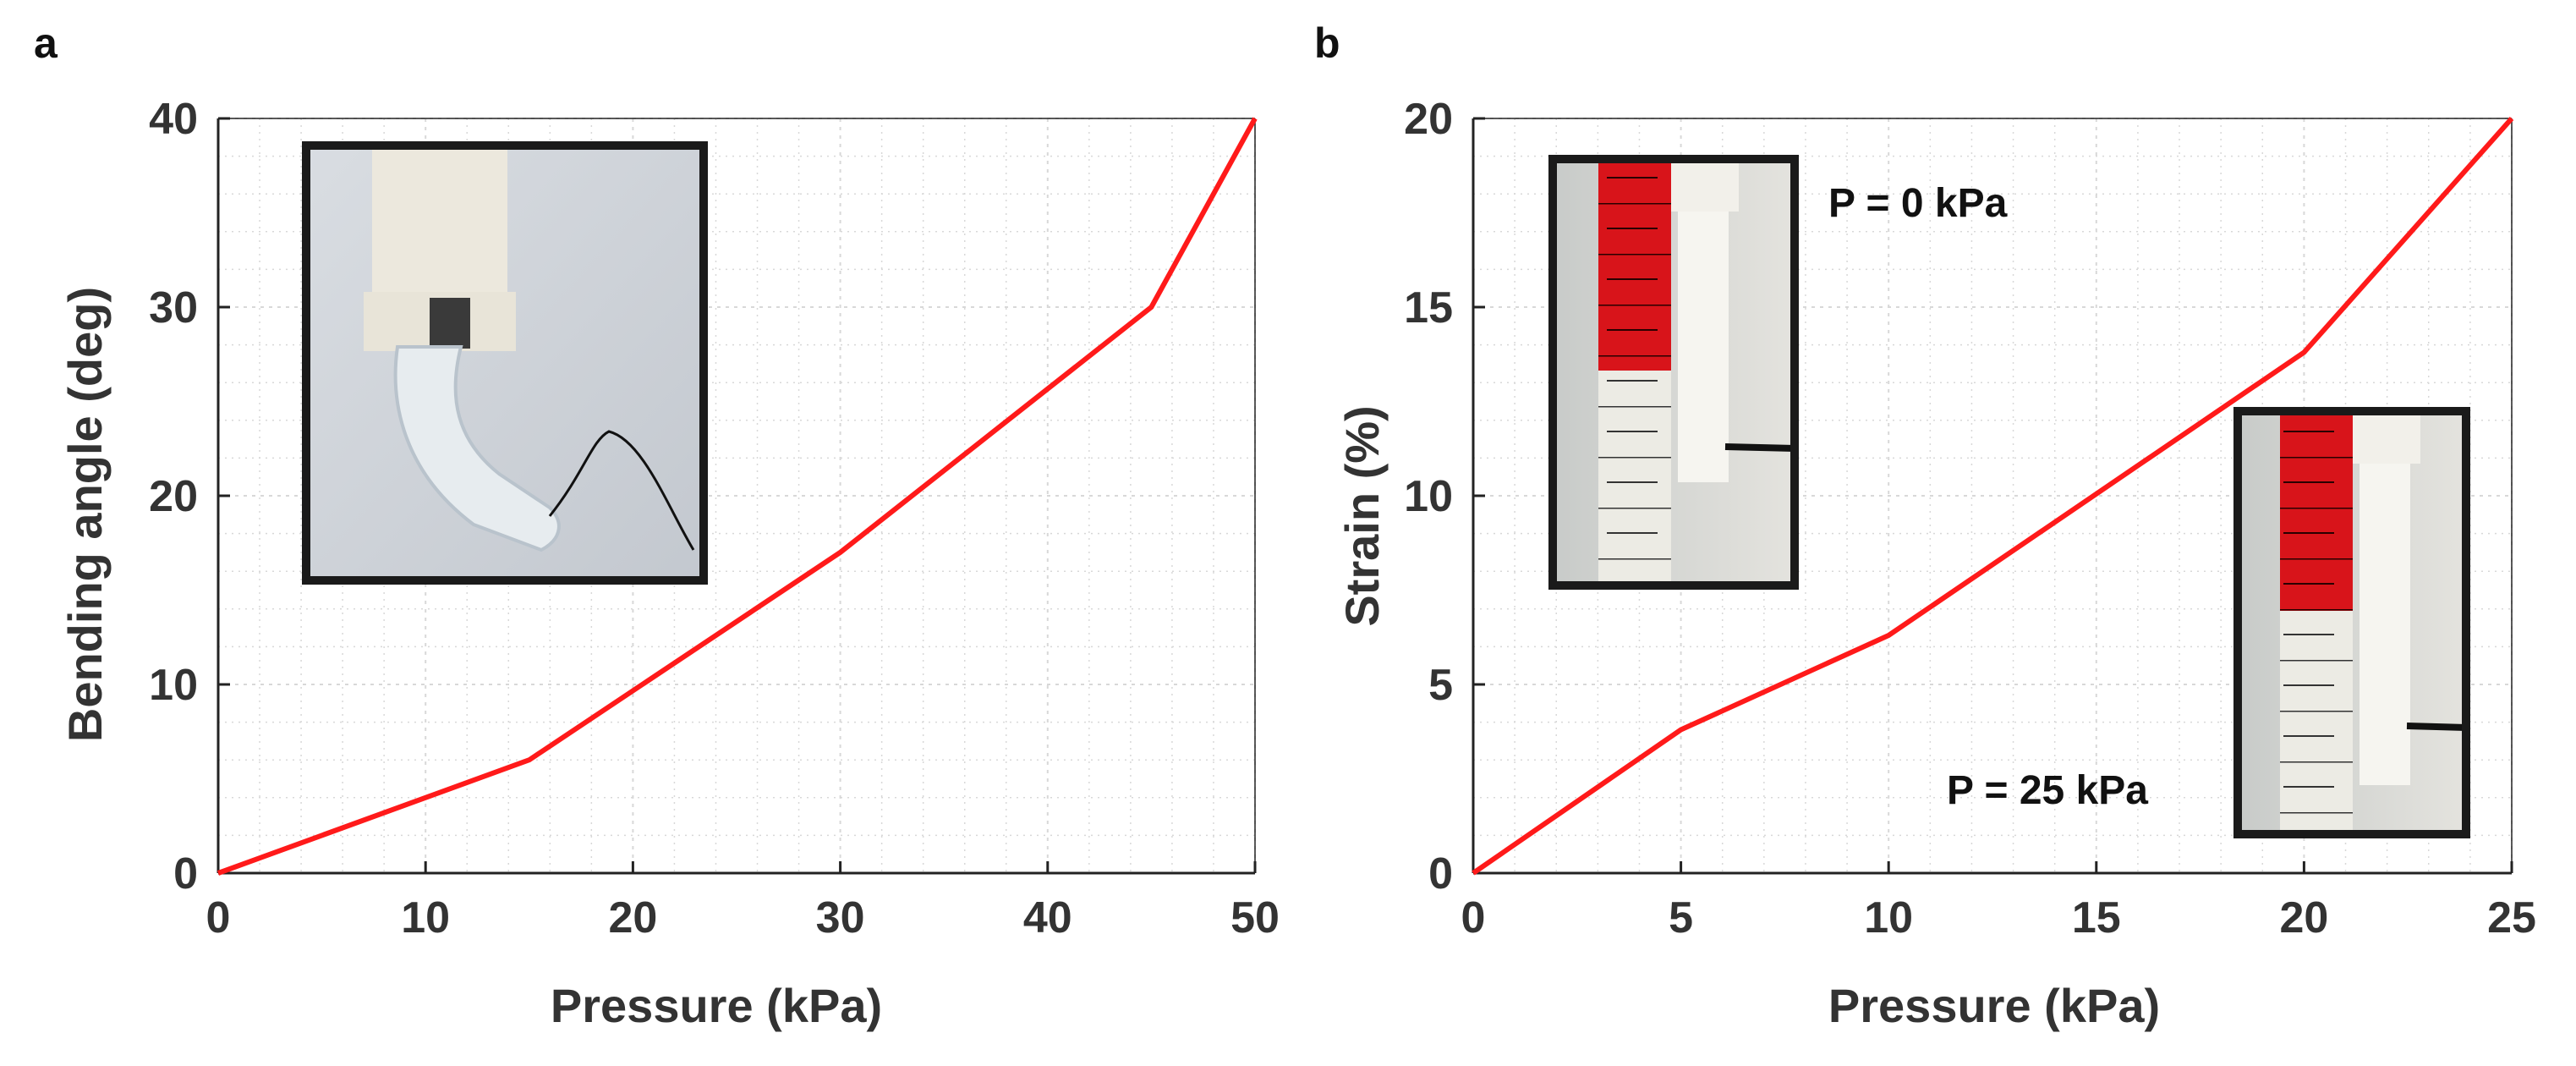 The width and height of the screenshot is (2576, 1066). Describe the element at coordinates (1327, 43) in the screenshot. I see `panel-label-b: b` at that location.